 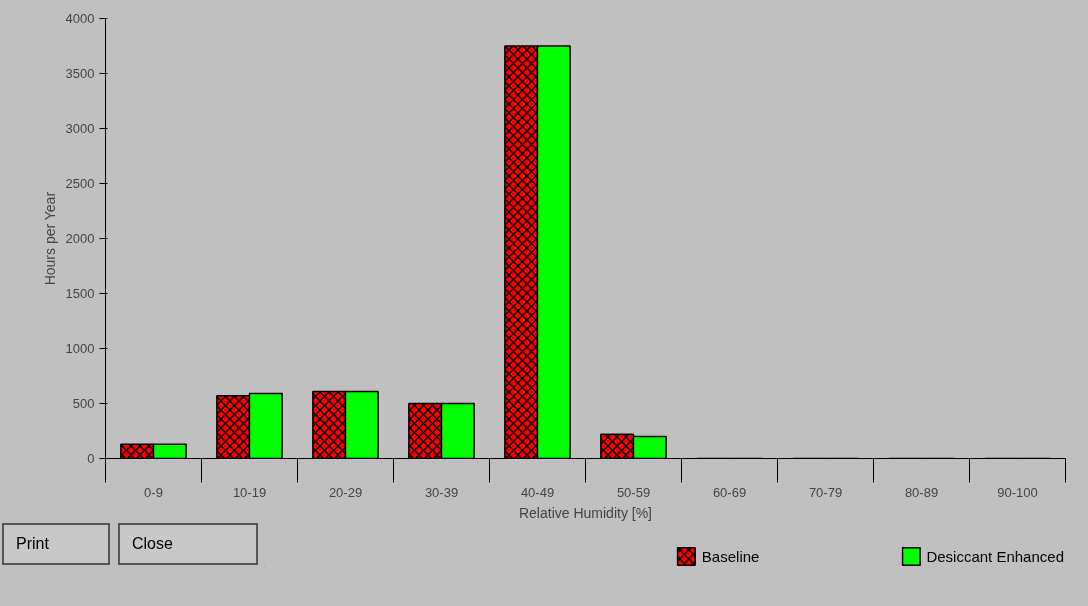 What do you see at coordinates (995, 556) in the screenshot?
I see `legend-label: Desiccant Enhanced` at bounding box center [995, 556].